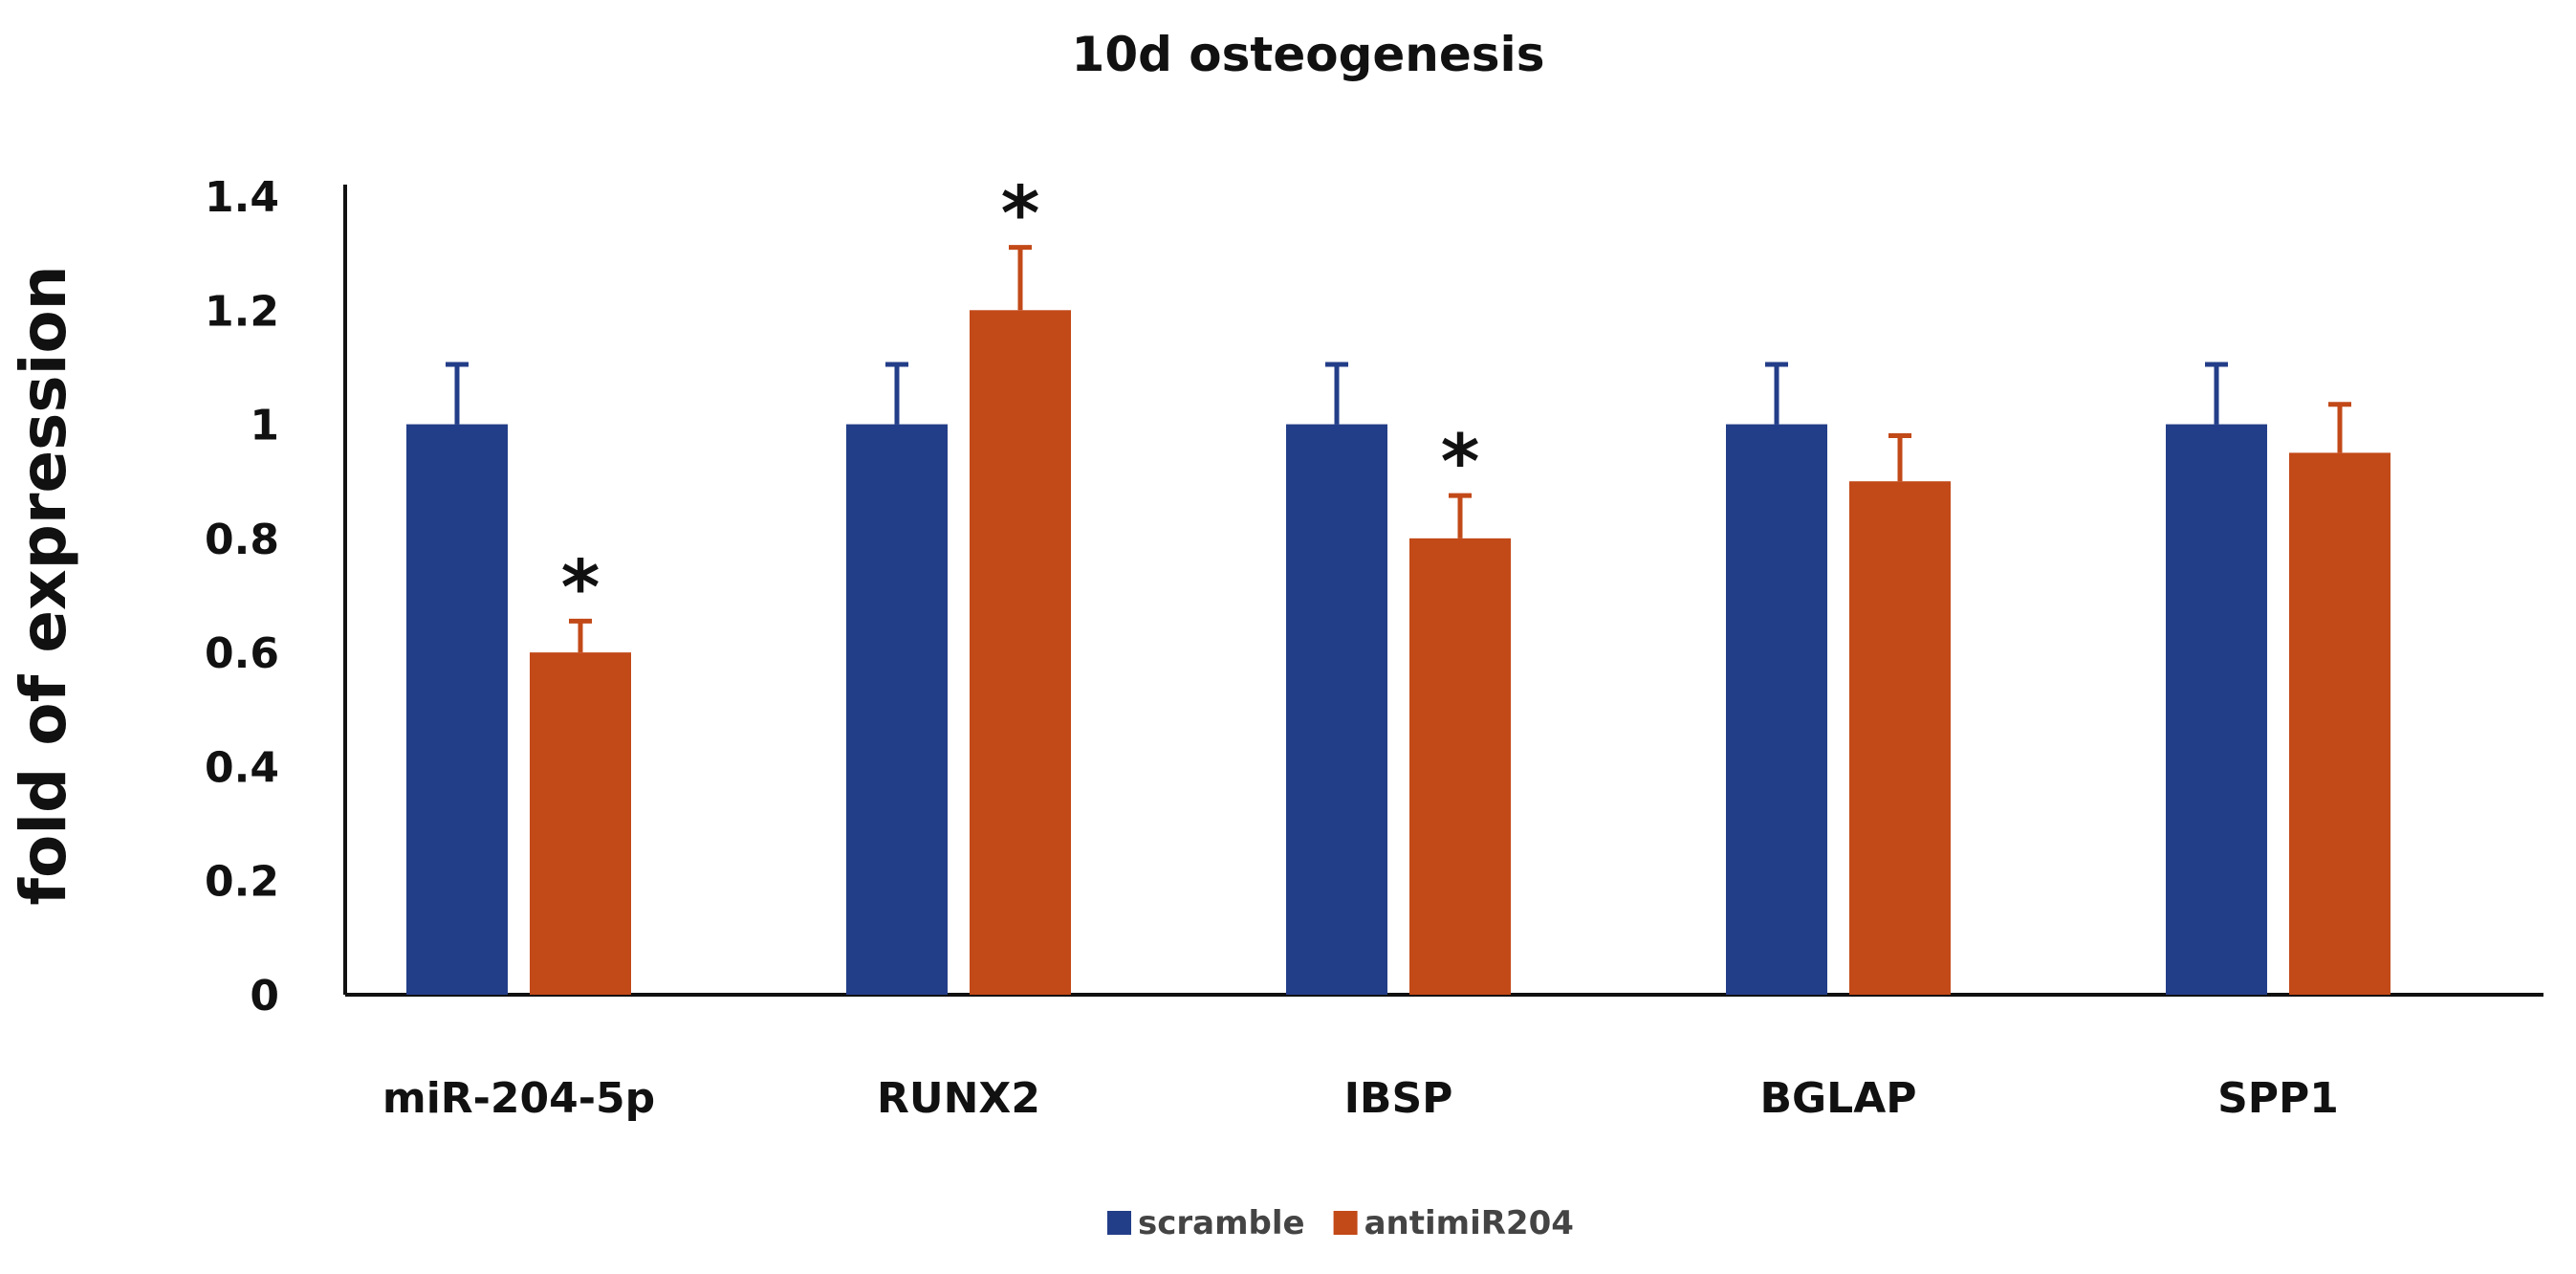 The image size is (2576, 1274). What do you see at coordinates (43, 585) in the screenshot?
I see `y-axis-label: fold of expression` at bounding box center [43, 585].